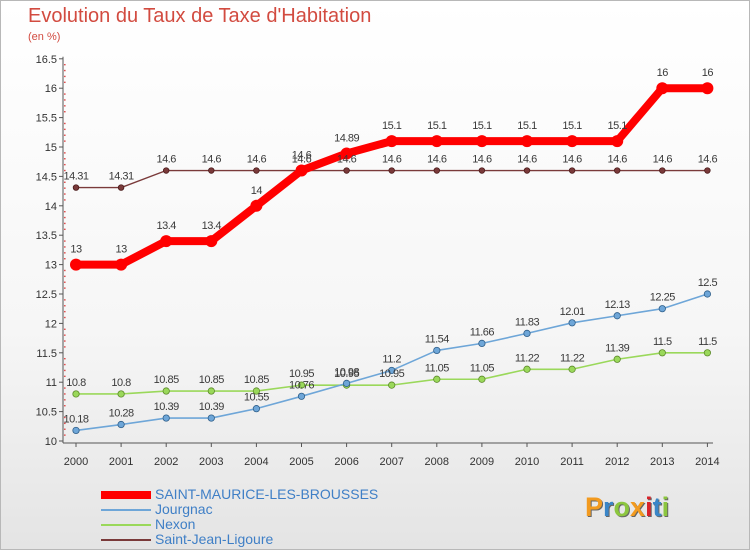 The height and width of the screenshot is (550, 750). Describe the element at coordinates (663, 73) in the screenshot. I see `data-label-saint-maurice: 16` at that location.